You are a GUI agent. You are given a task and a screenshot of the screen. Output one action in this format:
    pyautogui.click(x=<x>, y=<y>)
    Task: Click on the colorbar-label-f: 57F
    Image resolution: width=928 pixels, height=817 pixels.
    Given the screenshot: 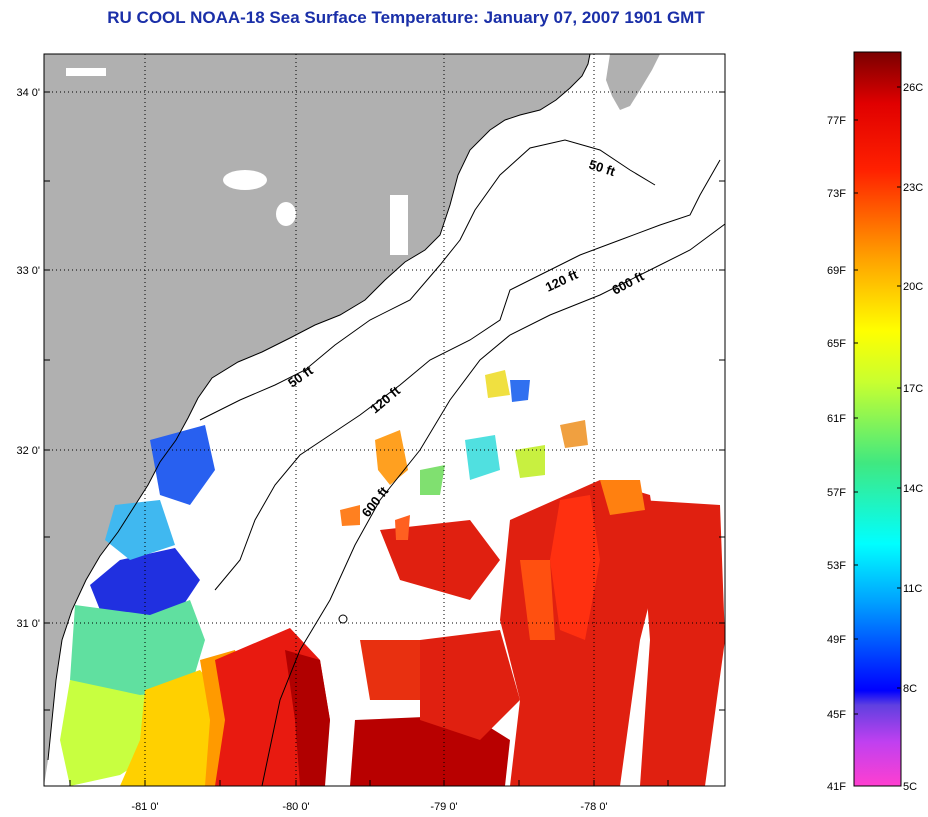 What is the action you would take?
    pyautogui.click(x=836, y=493)
    